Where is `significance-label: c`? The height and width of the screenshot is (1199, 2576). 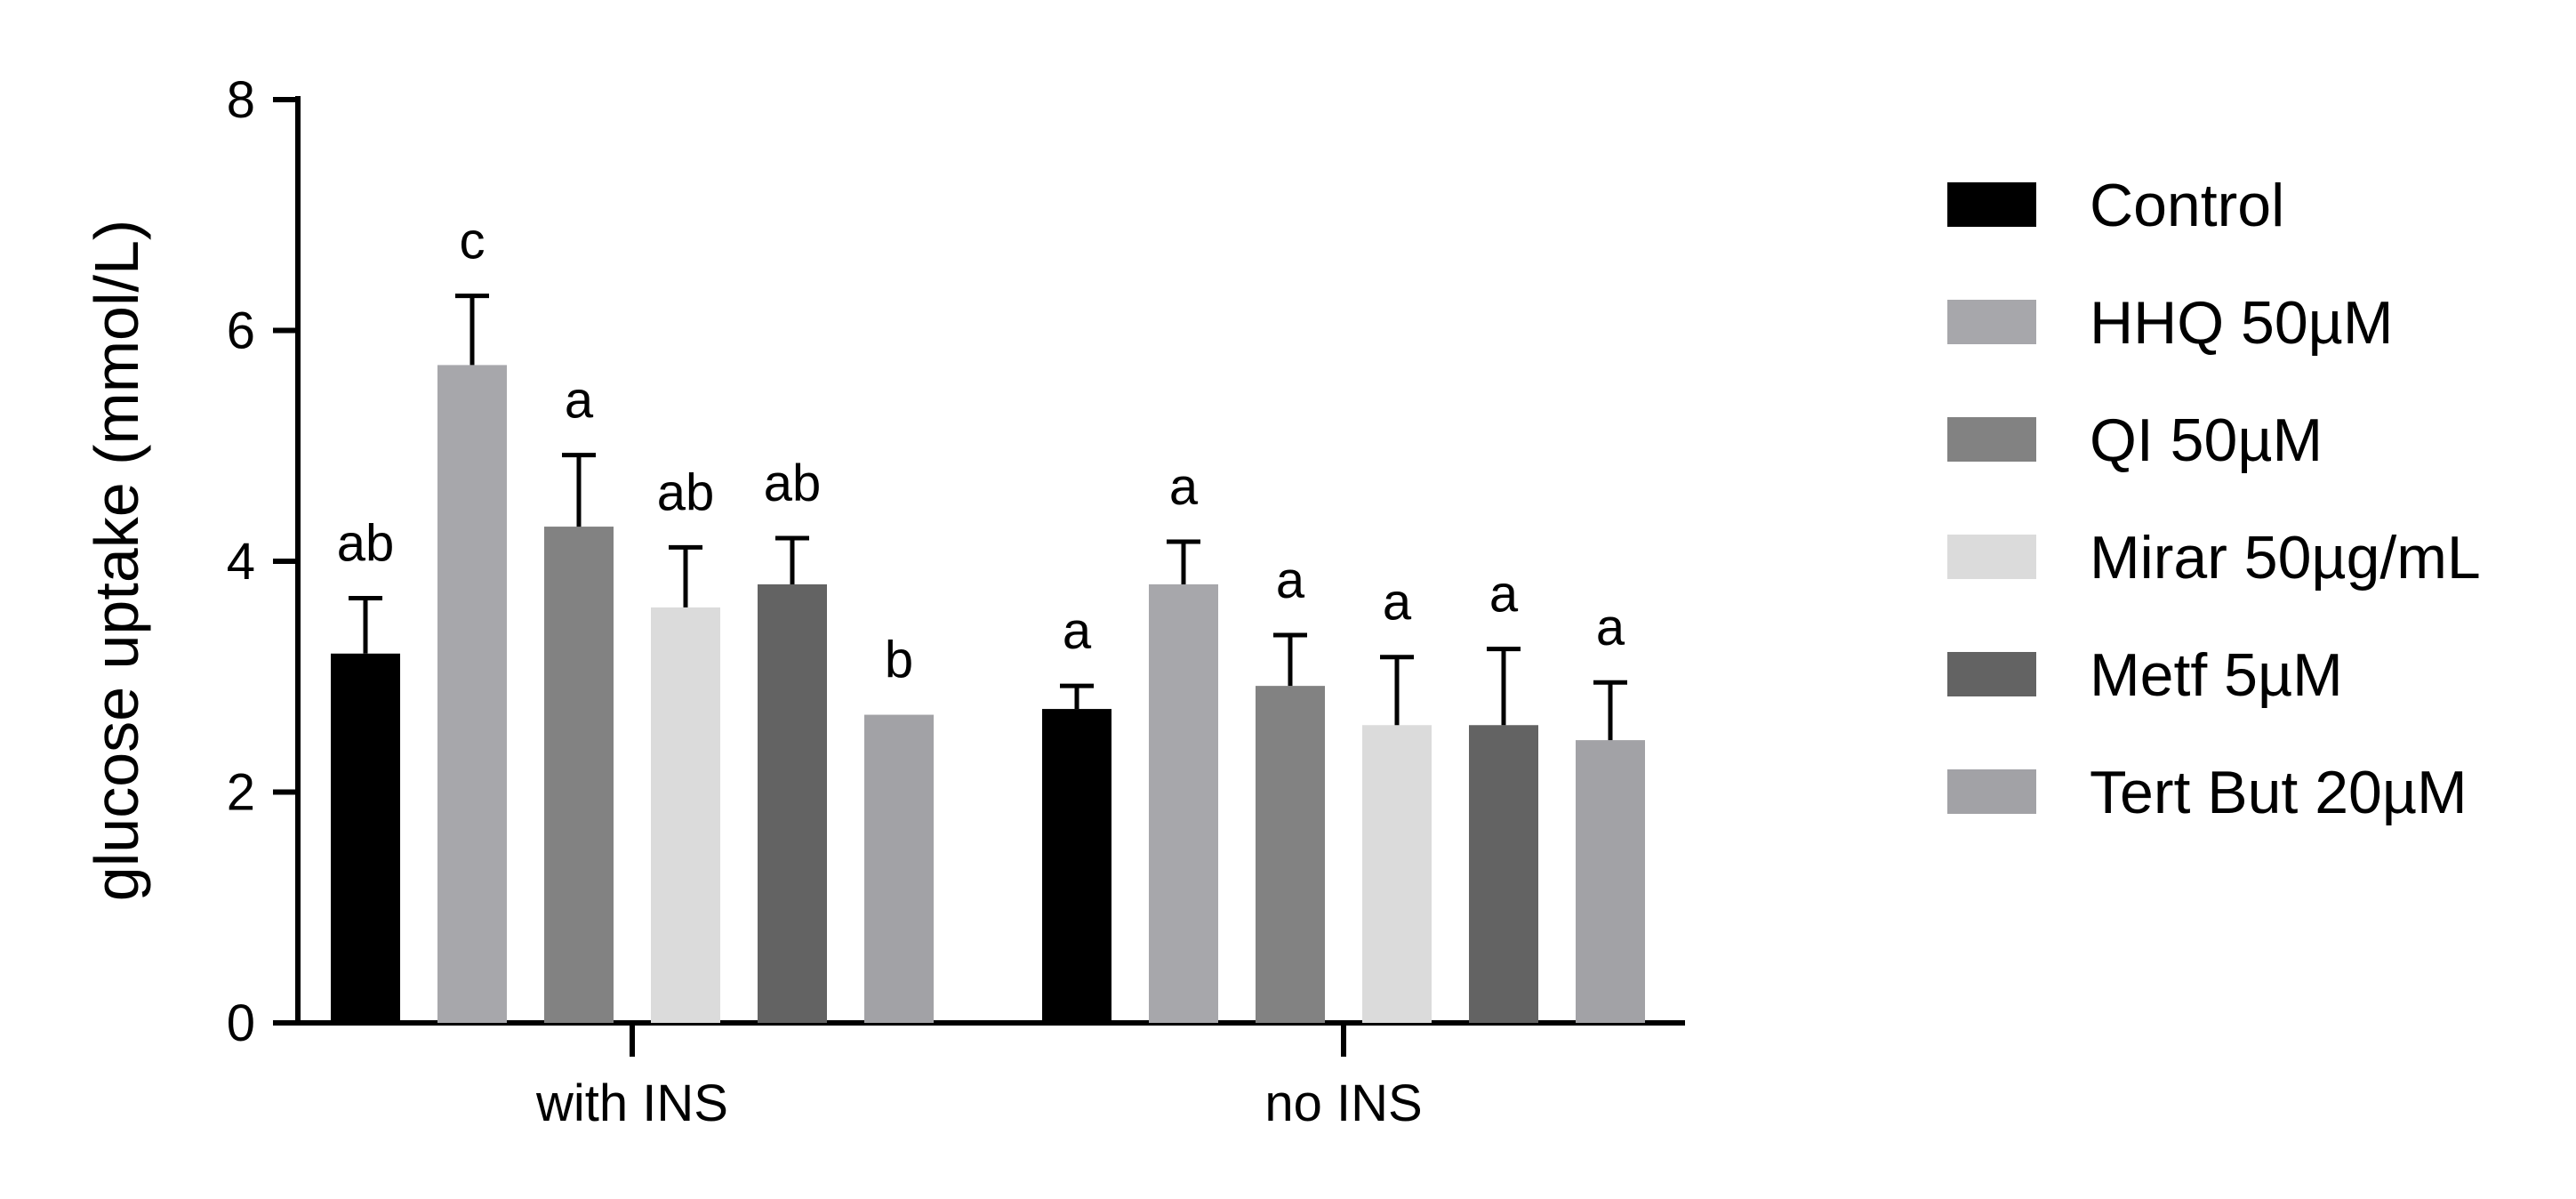
significance-label: c is located at coordinates (473, 242).